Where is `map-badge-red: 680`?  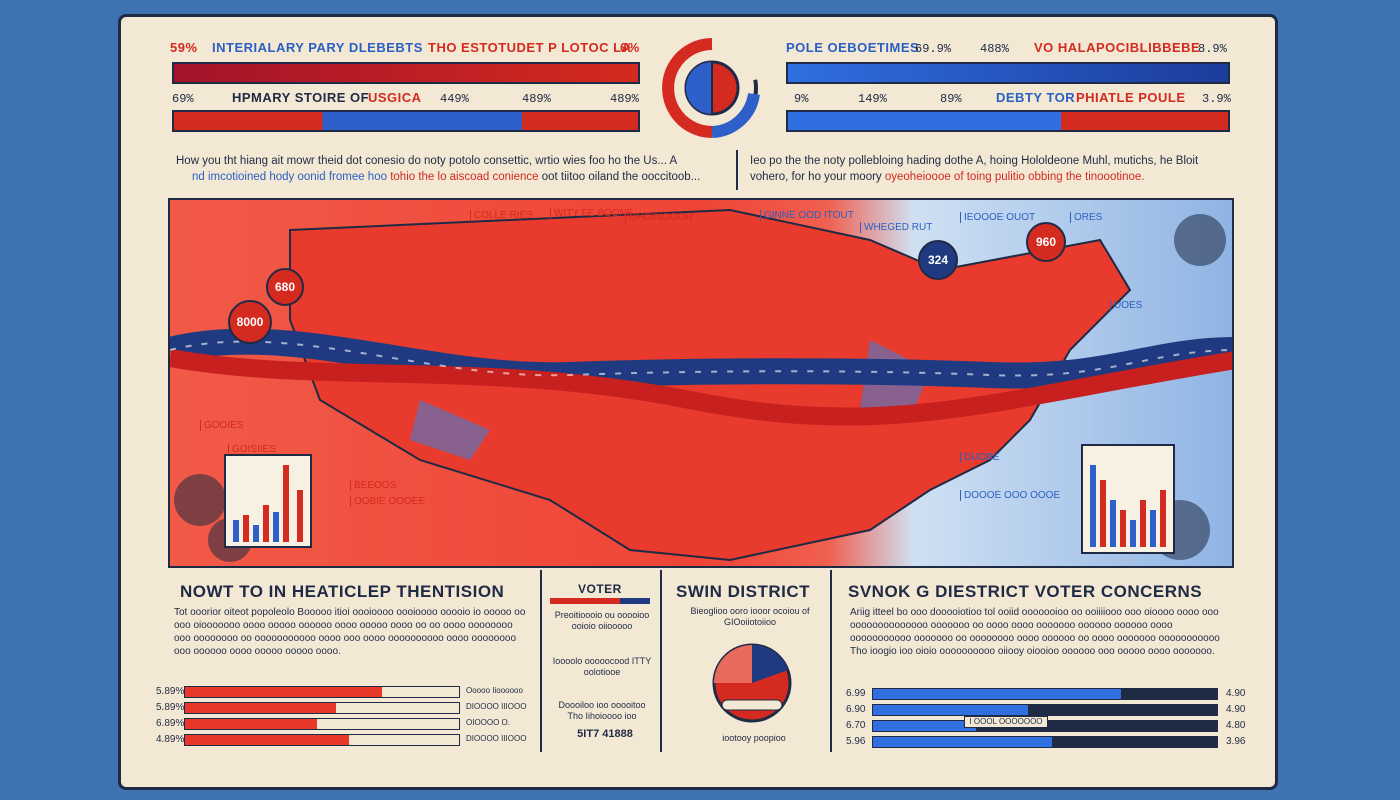
map-badge-red: 680 is located at coordinates (285, 287).